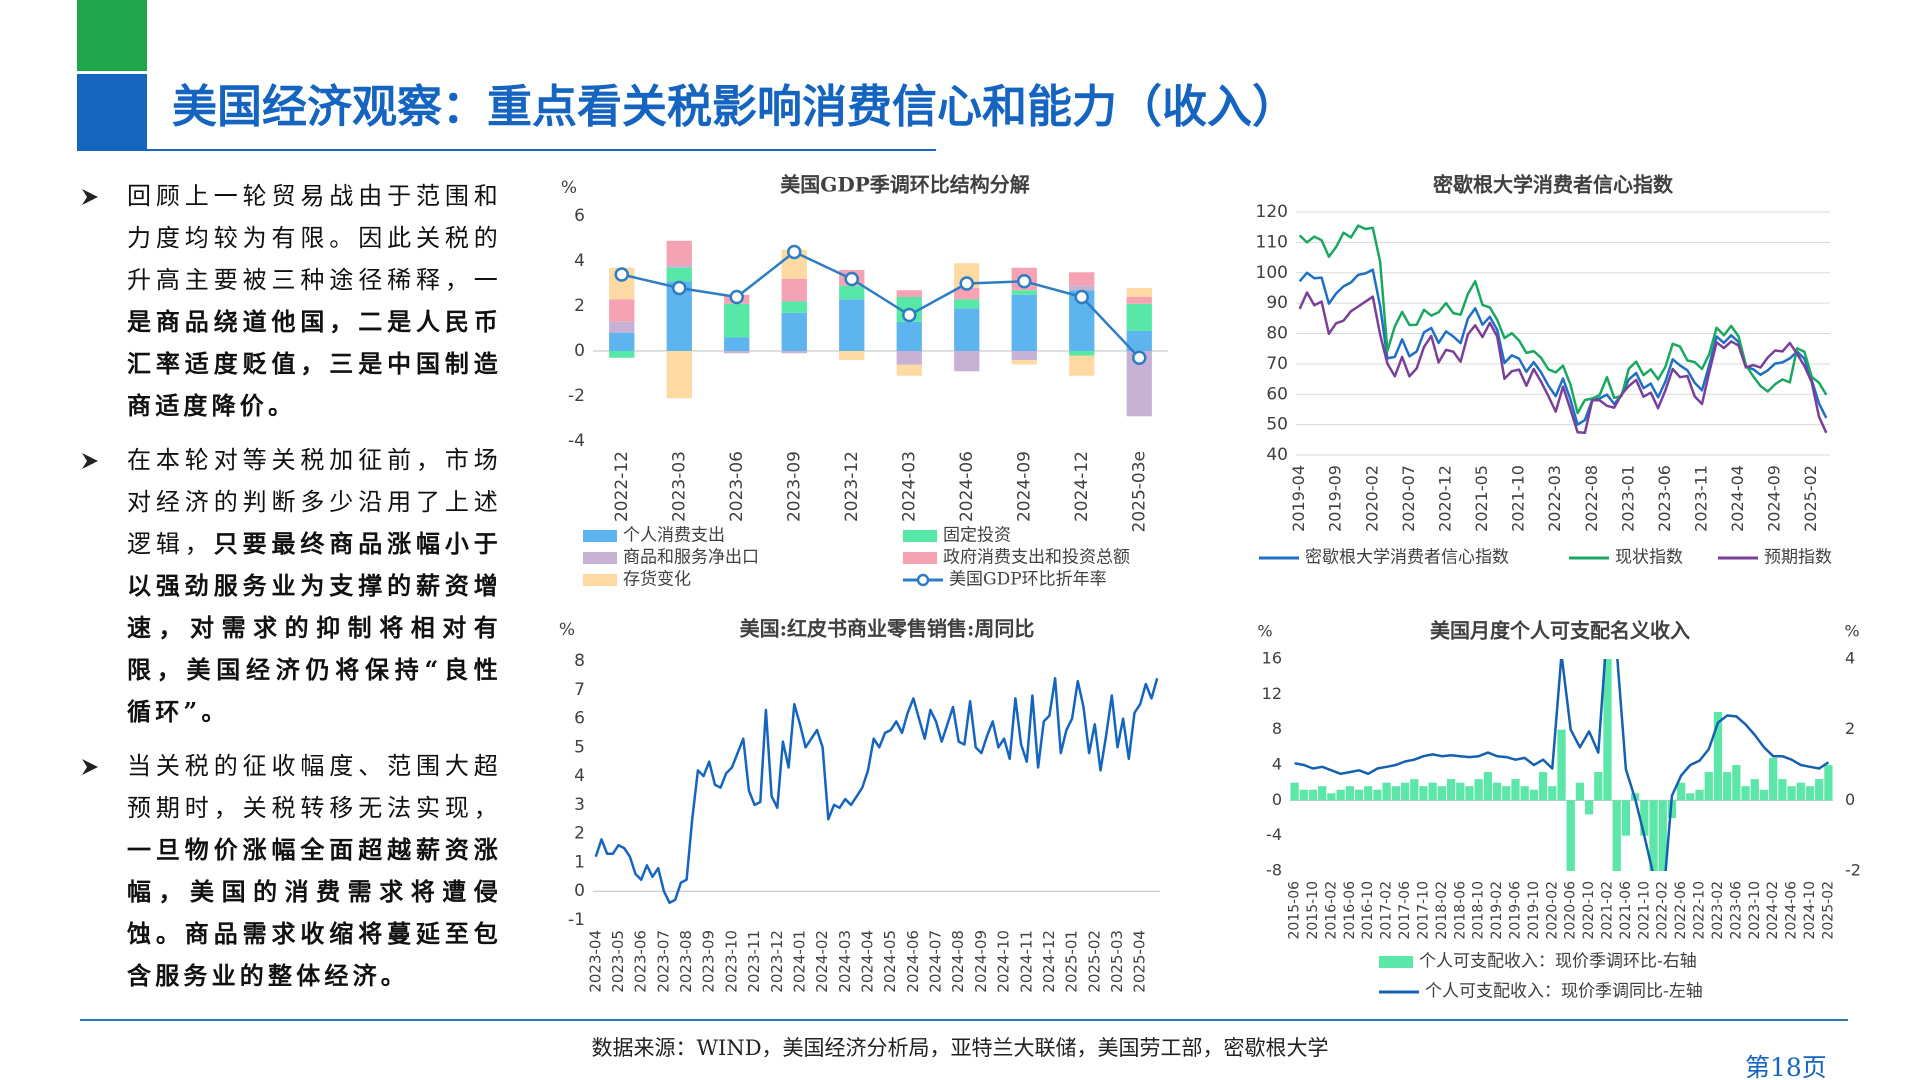  I want to click on x-tick-label: 2020-02, so click(1552, 910).